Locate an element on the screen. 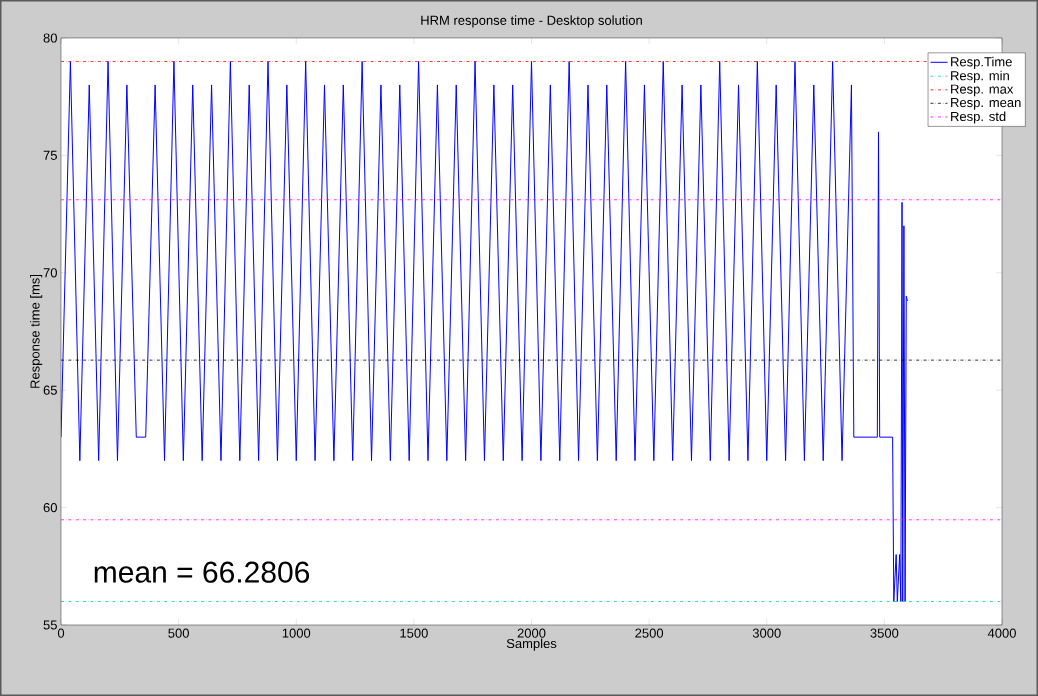  x-tick-label: 4000 is located at coordinates (1001, 633).